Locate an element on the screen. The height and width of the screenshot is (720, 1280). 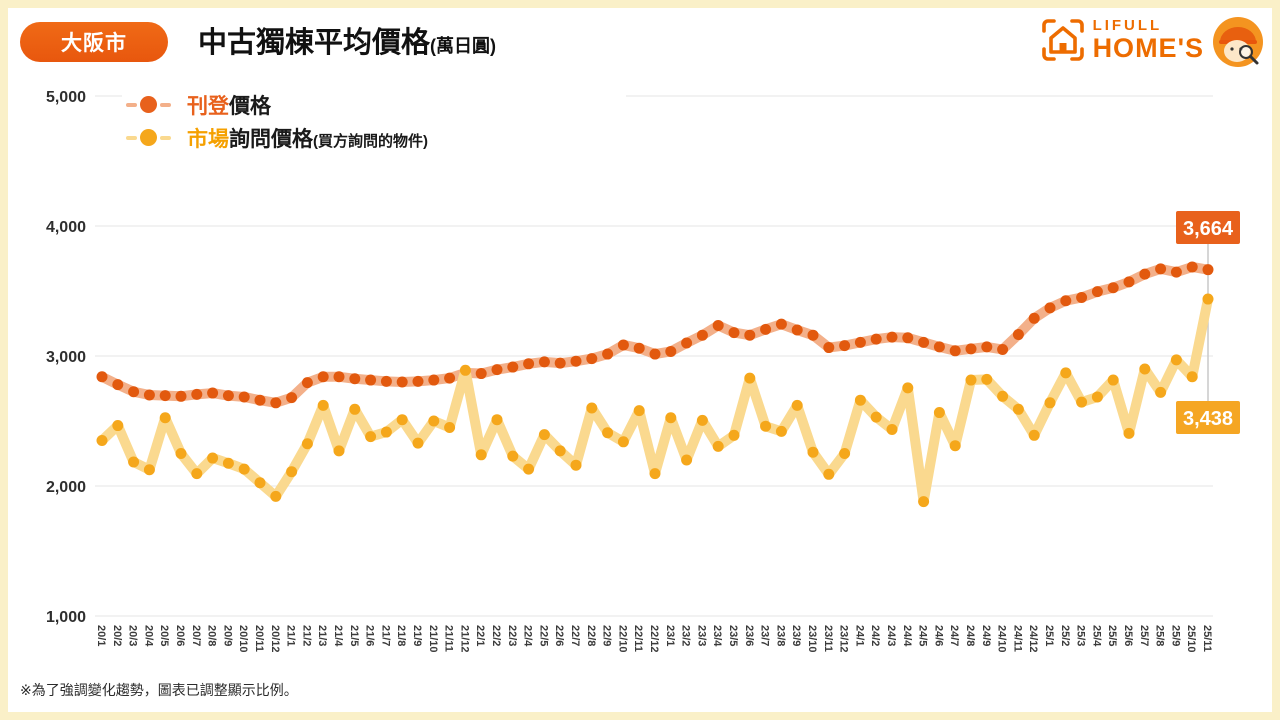
house-door is located at coordinates (1063, 47).